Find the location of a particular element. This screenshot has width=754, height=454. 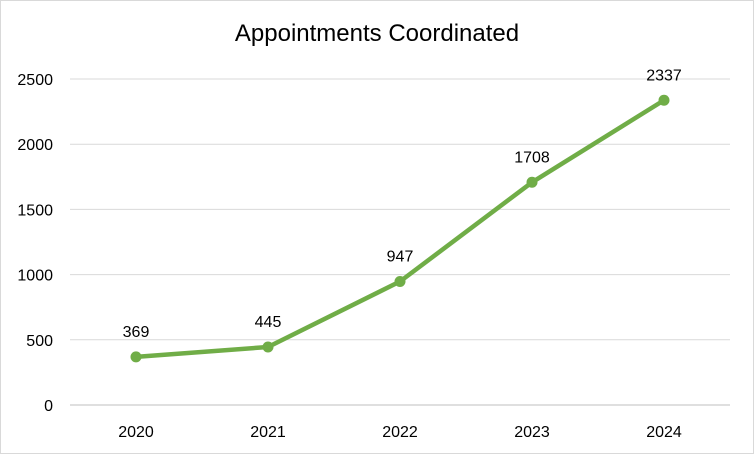

x-tick-label: 2022 is located at coordinates (400, 432).